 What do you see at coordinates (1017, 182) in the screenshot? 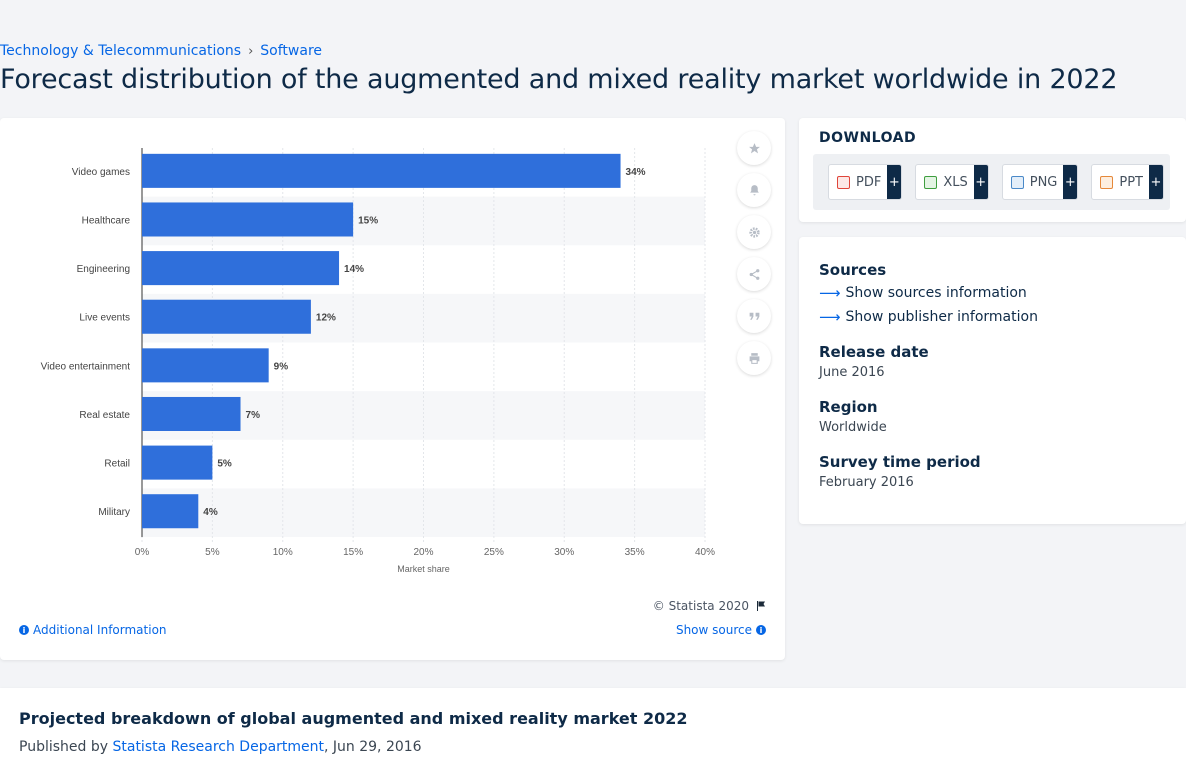
I see `png-file-icon` at bounding box center [1017, 182].